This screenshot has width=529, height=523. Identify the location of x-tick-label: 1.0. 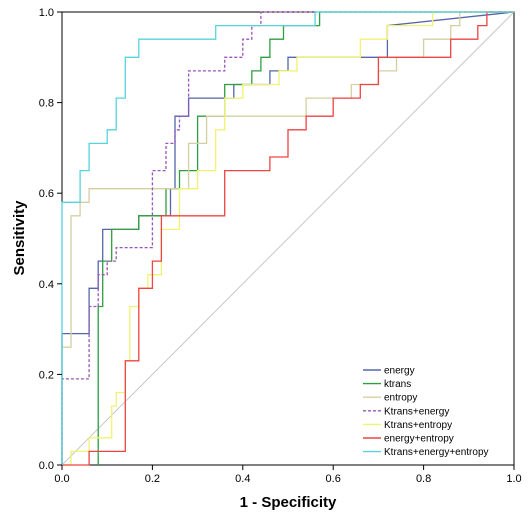
(513, 479).